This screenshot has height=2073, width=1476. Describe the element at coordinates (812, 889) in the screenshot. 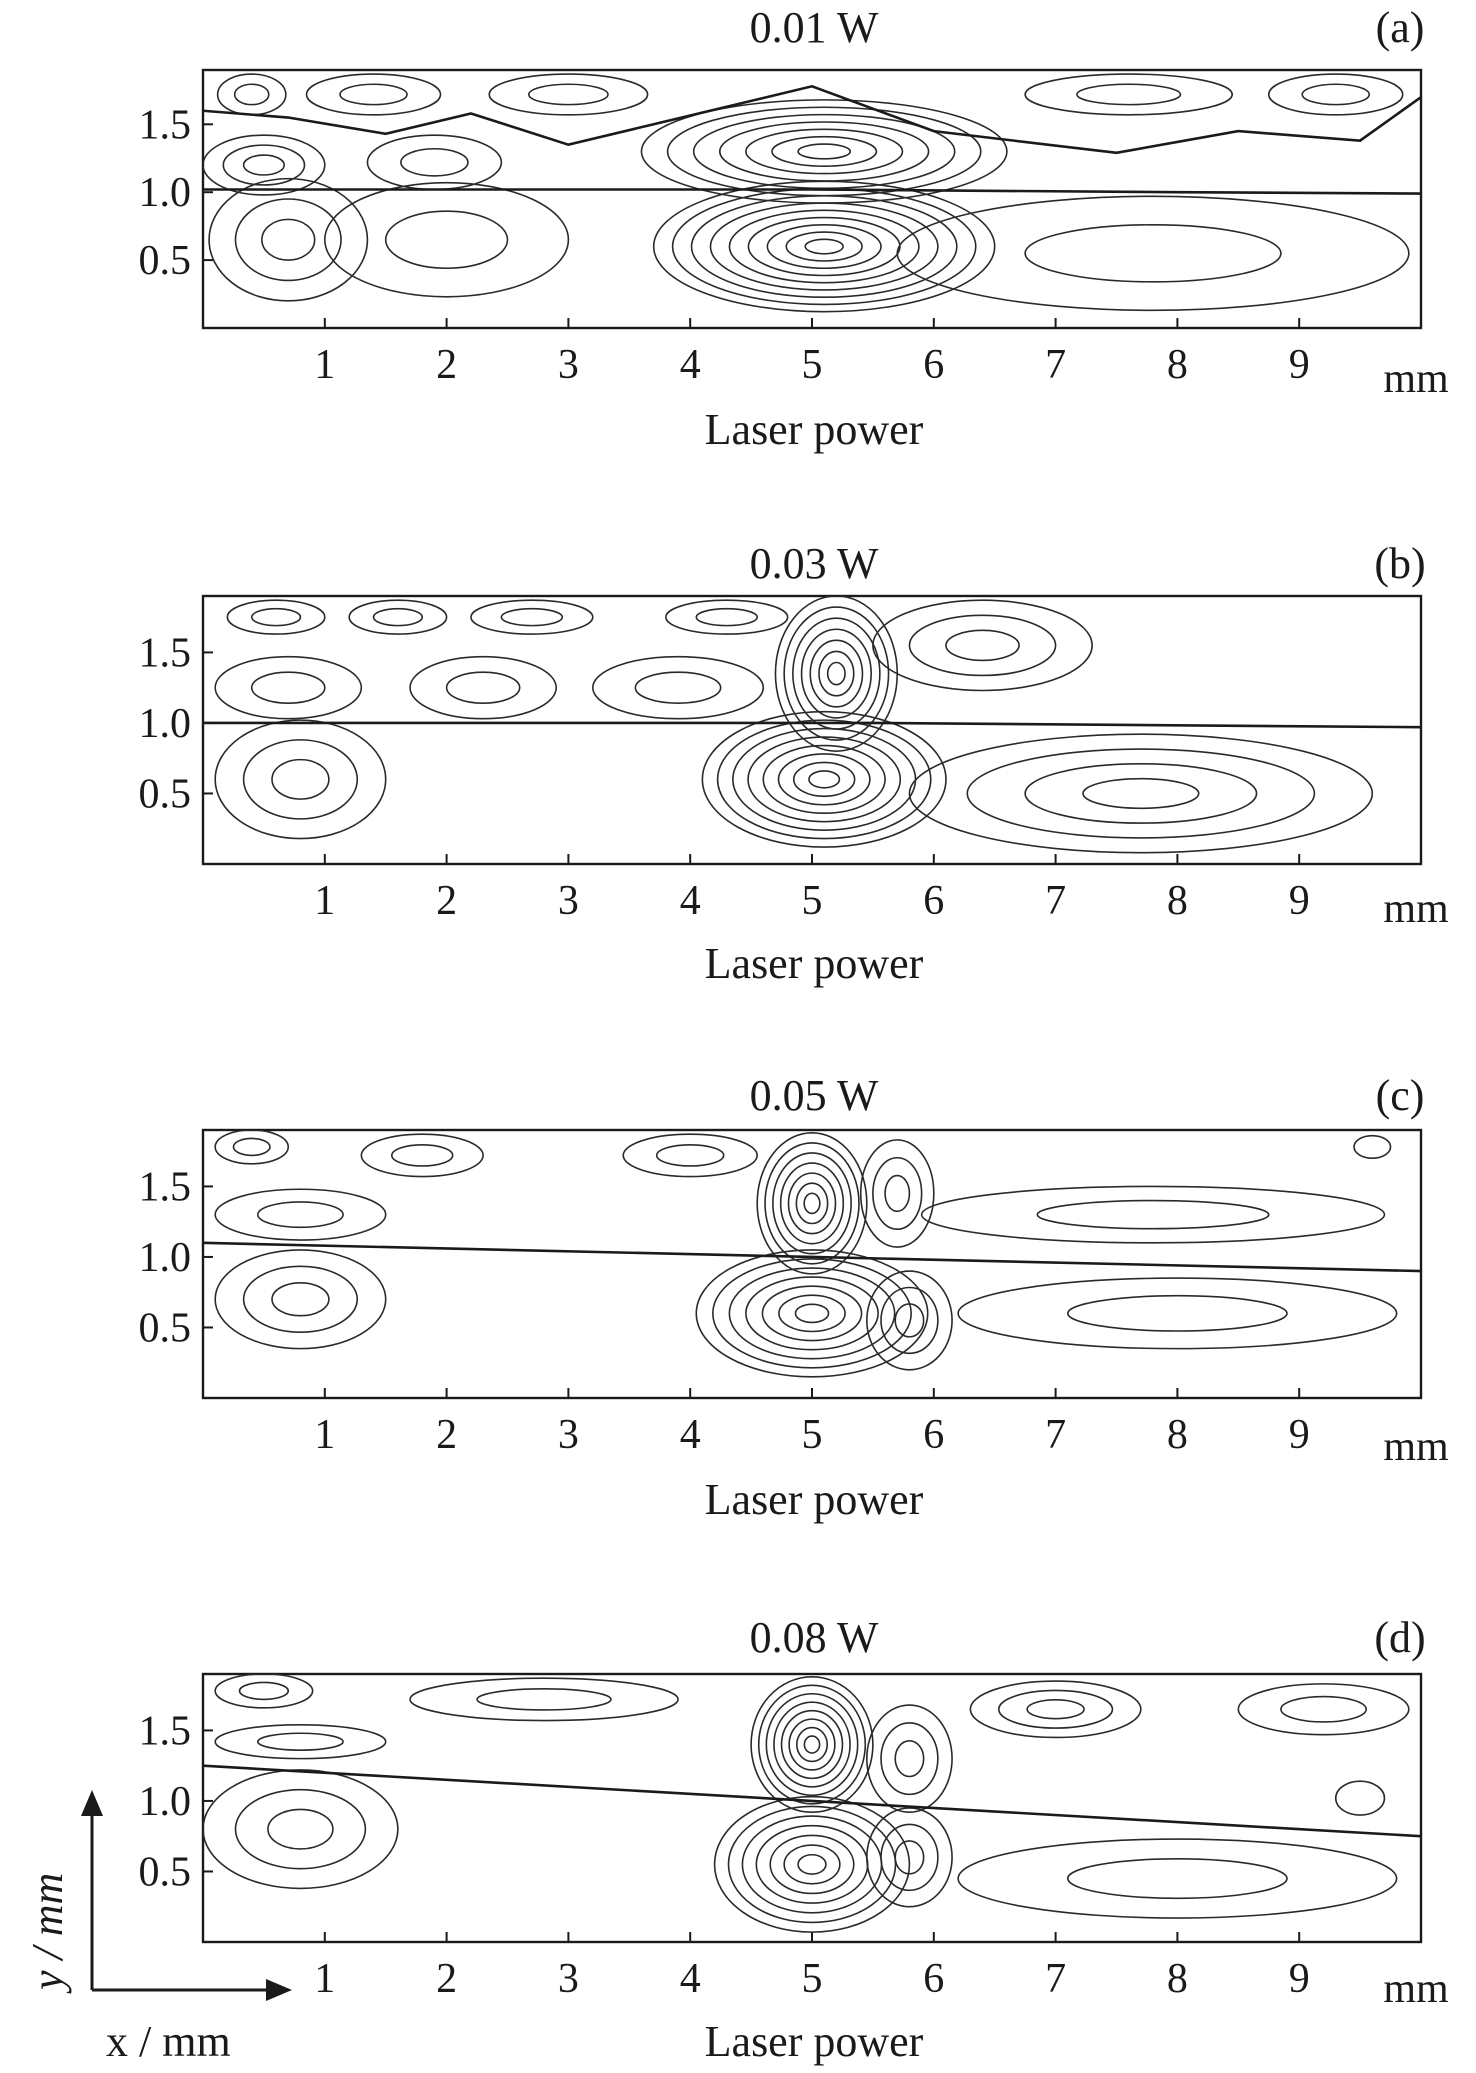

I see `x-axis: 1 2 3 4 5 6 7 8 9` at that location.